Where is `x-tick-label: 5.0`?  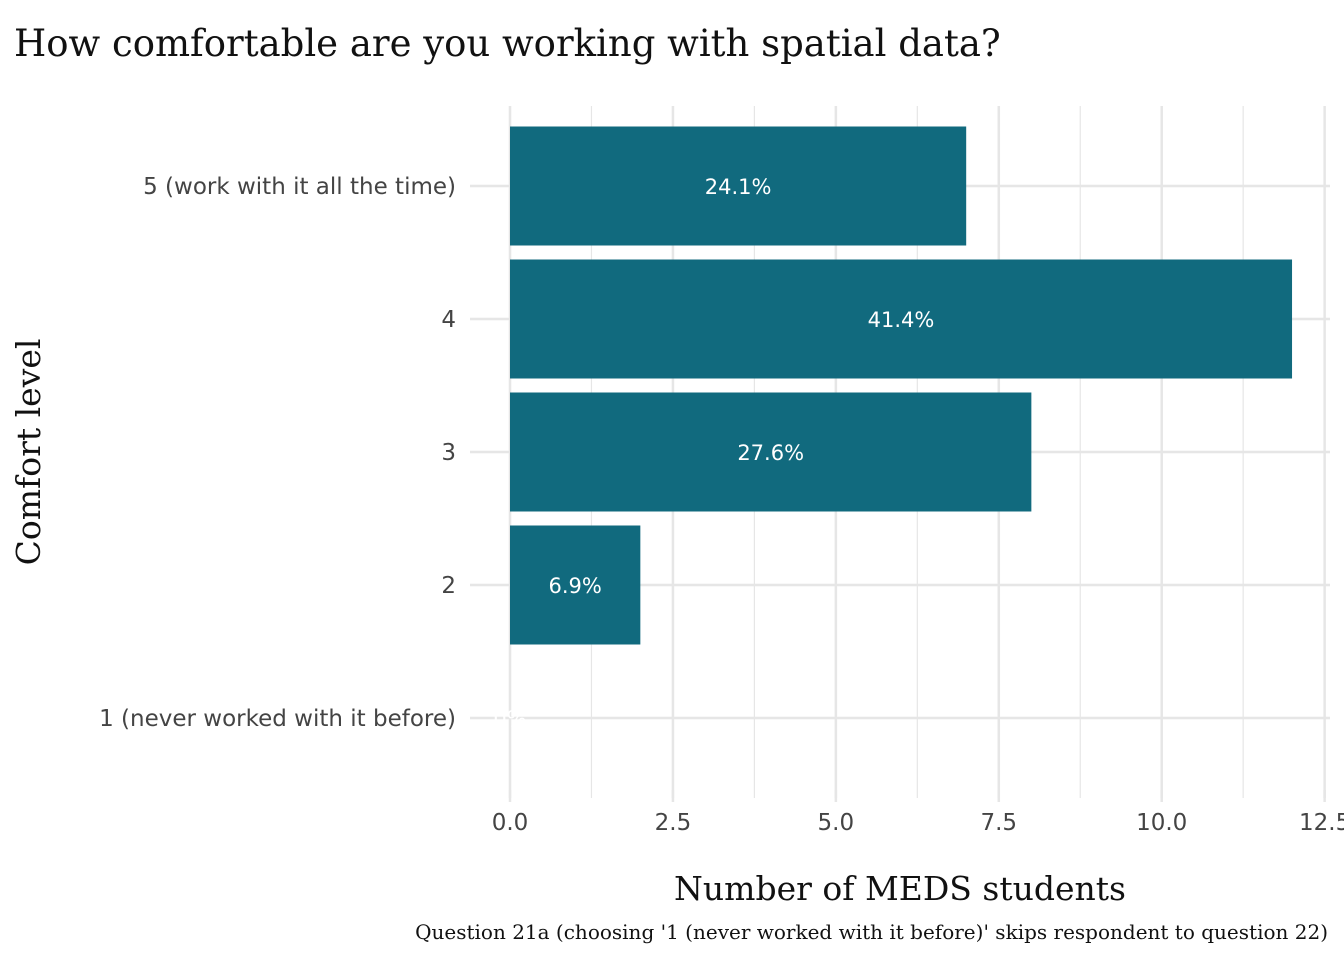
x-tick-label: 5.0 is located at coordinates (836, 823).